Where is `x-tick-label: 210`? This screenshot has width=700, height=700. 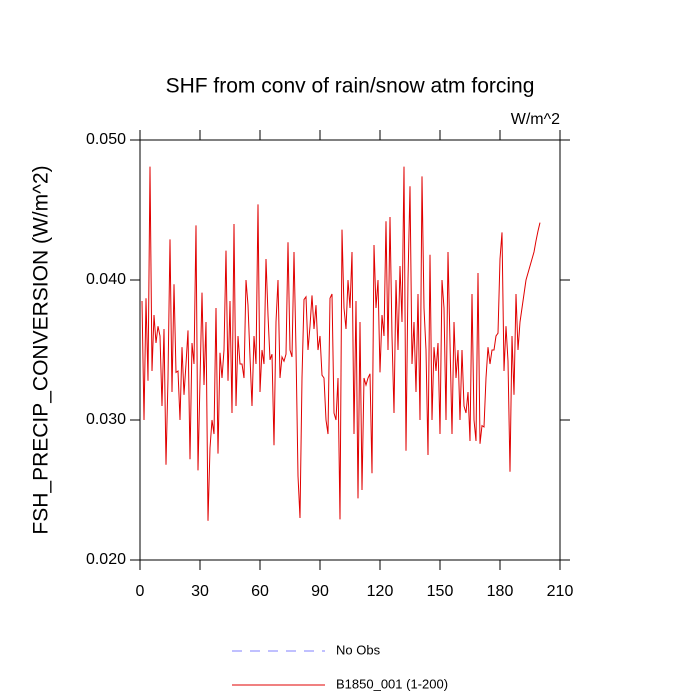
x-tick-label: 210 is located at coordinates (560, 591).